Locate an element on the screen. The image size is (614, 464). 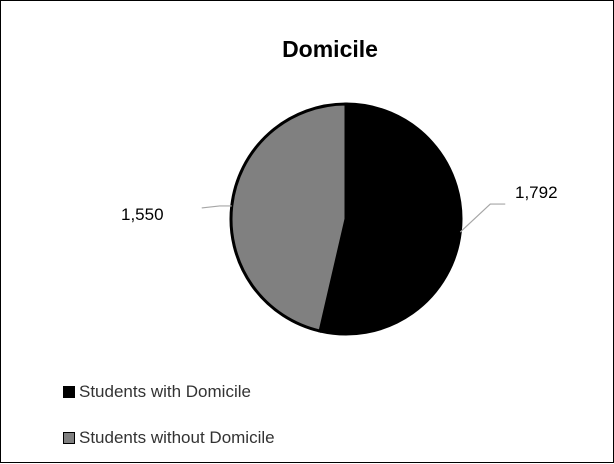
data-label-with-domicile: 1,792 is located at coordinates (536, 192).